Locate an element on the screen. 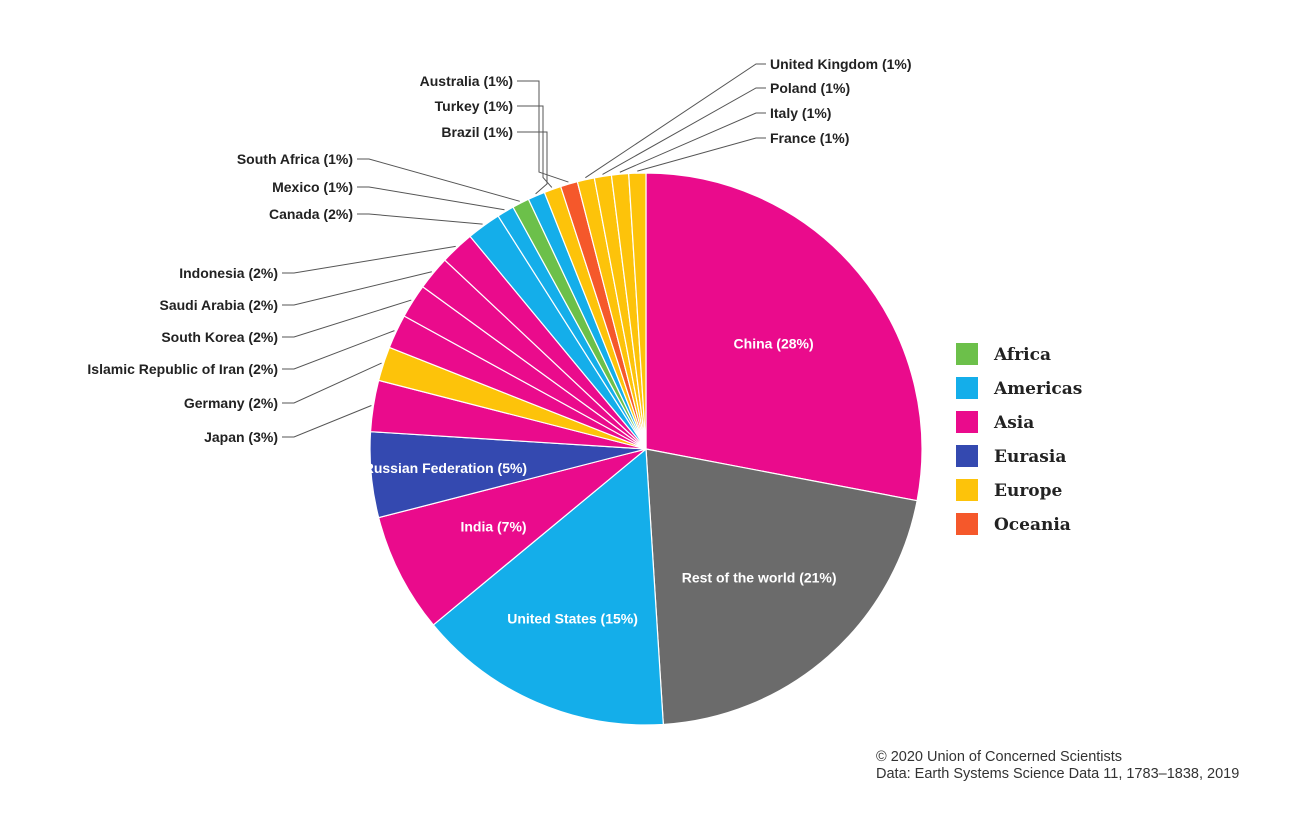 The image size is (1297, 813). leader-germany is located at coordinates (332, 383).